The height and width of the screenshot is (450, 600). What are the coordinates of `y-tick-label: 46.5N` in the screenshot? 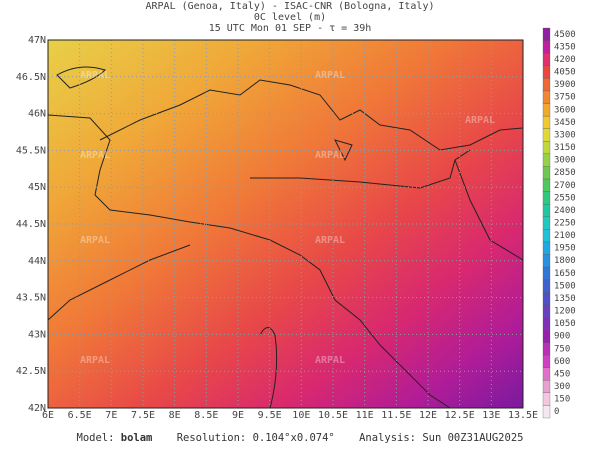 It's located at (31, 77).